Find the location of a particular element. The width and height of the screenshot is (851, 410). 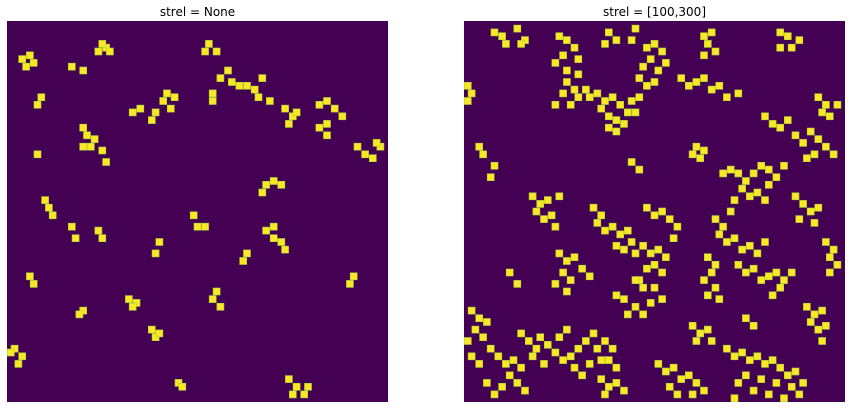

left-chart-title: strel = None is located at coordinates (197, 12).